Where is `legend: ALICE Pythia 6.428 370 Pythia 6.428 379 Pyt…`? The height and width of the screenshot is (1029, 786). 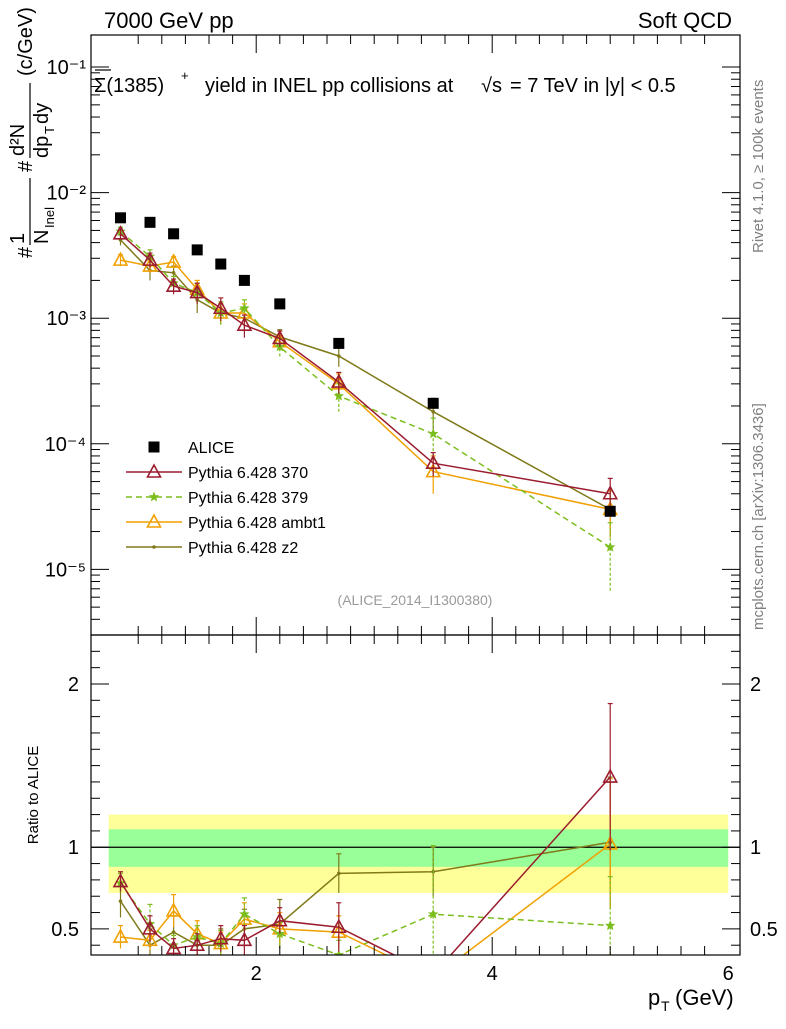 legend: ALICE Pythia 6.428 370 Pythia 6.428 379 Pyt… is located at coordinates (226, 498).